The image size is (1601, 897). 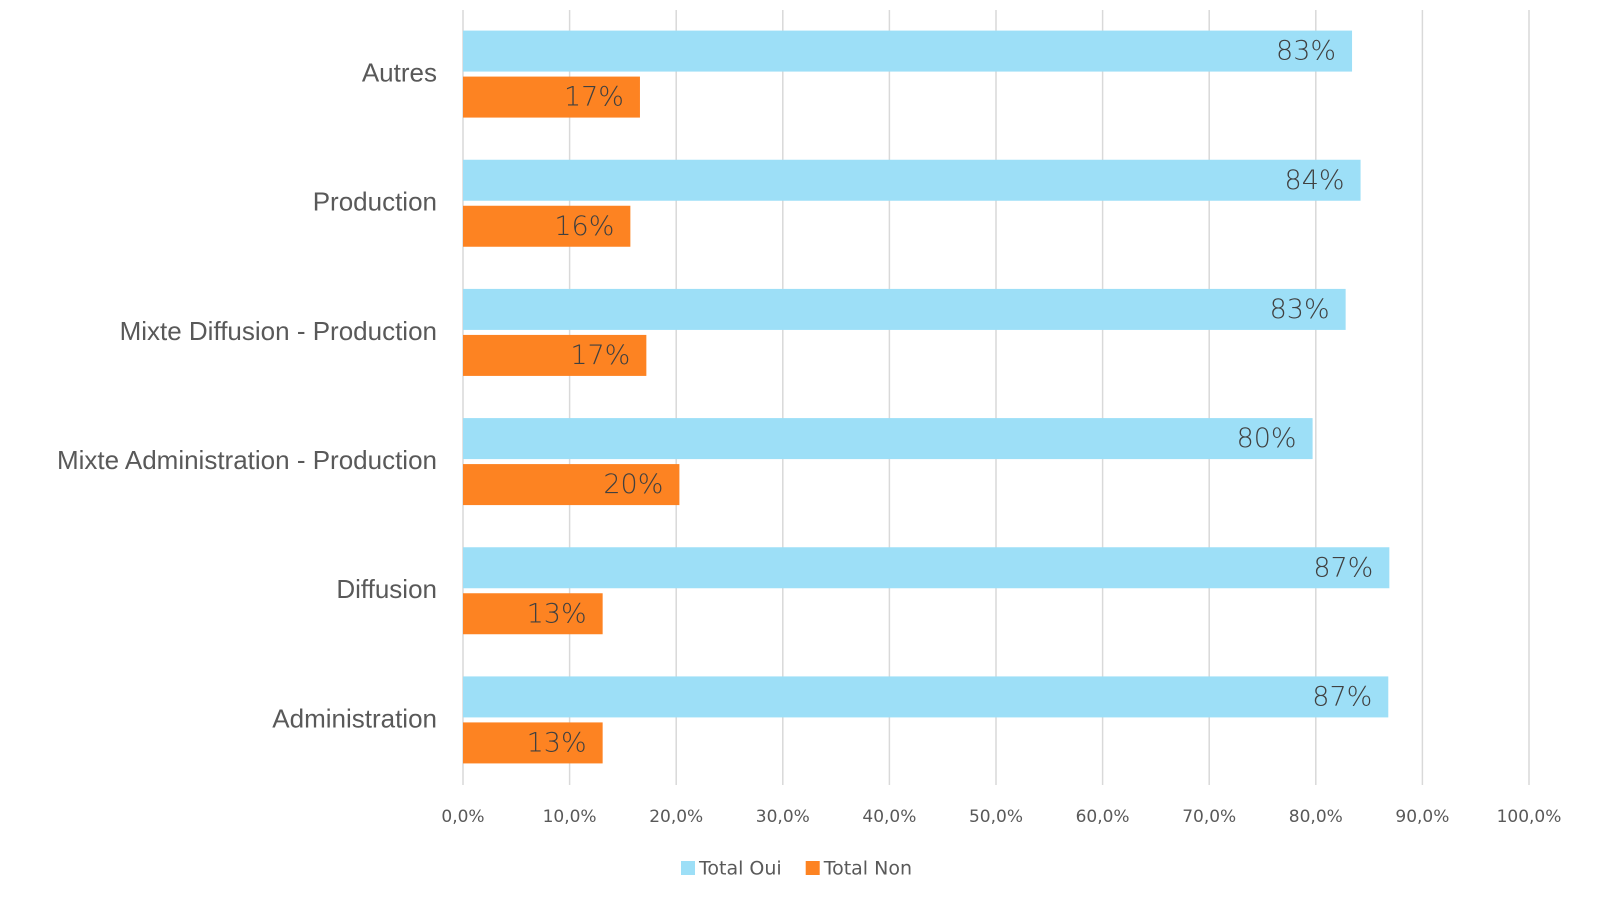 What do you see at coordinates (676, 817) in the screenshot?
I see `x-tick-label: 20,0%` at bounding box center [676, 817].